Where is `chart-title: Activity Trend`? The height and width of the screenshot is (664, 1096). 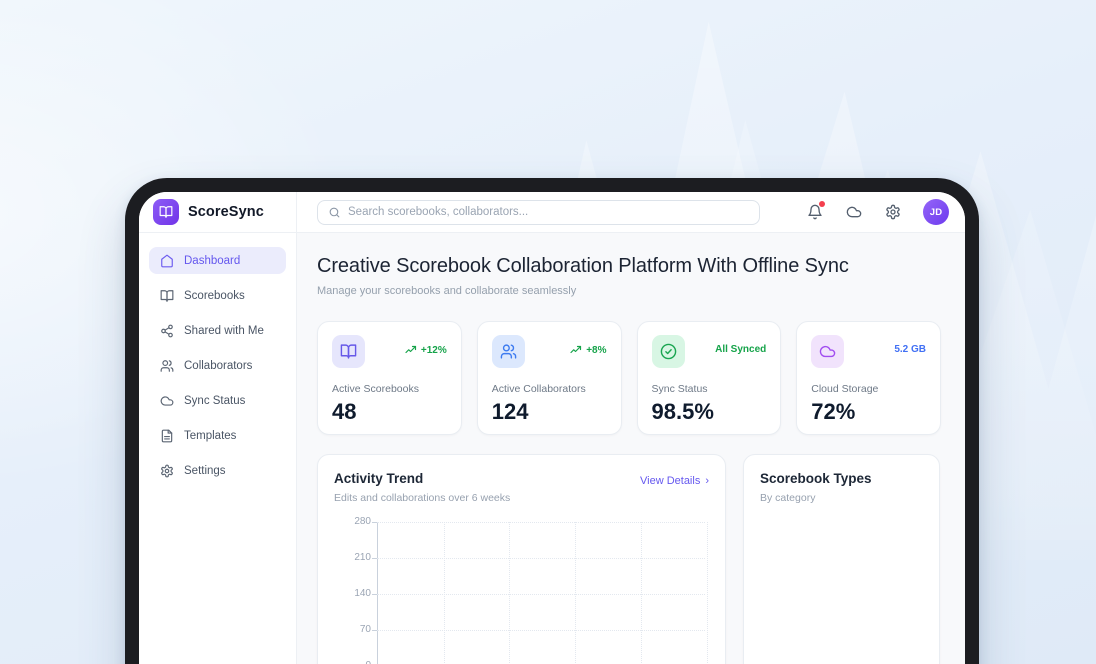
chart-title: Activity Trend is located at coordinates (379, 478).